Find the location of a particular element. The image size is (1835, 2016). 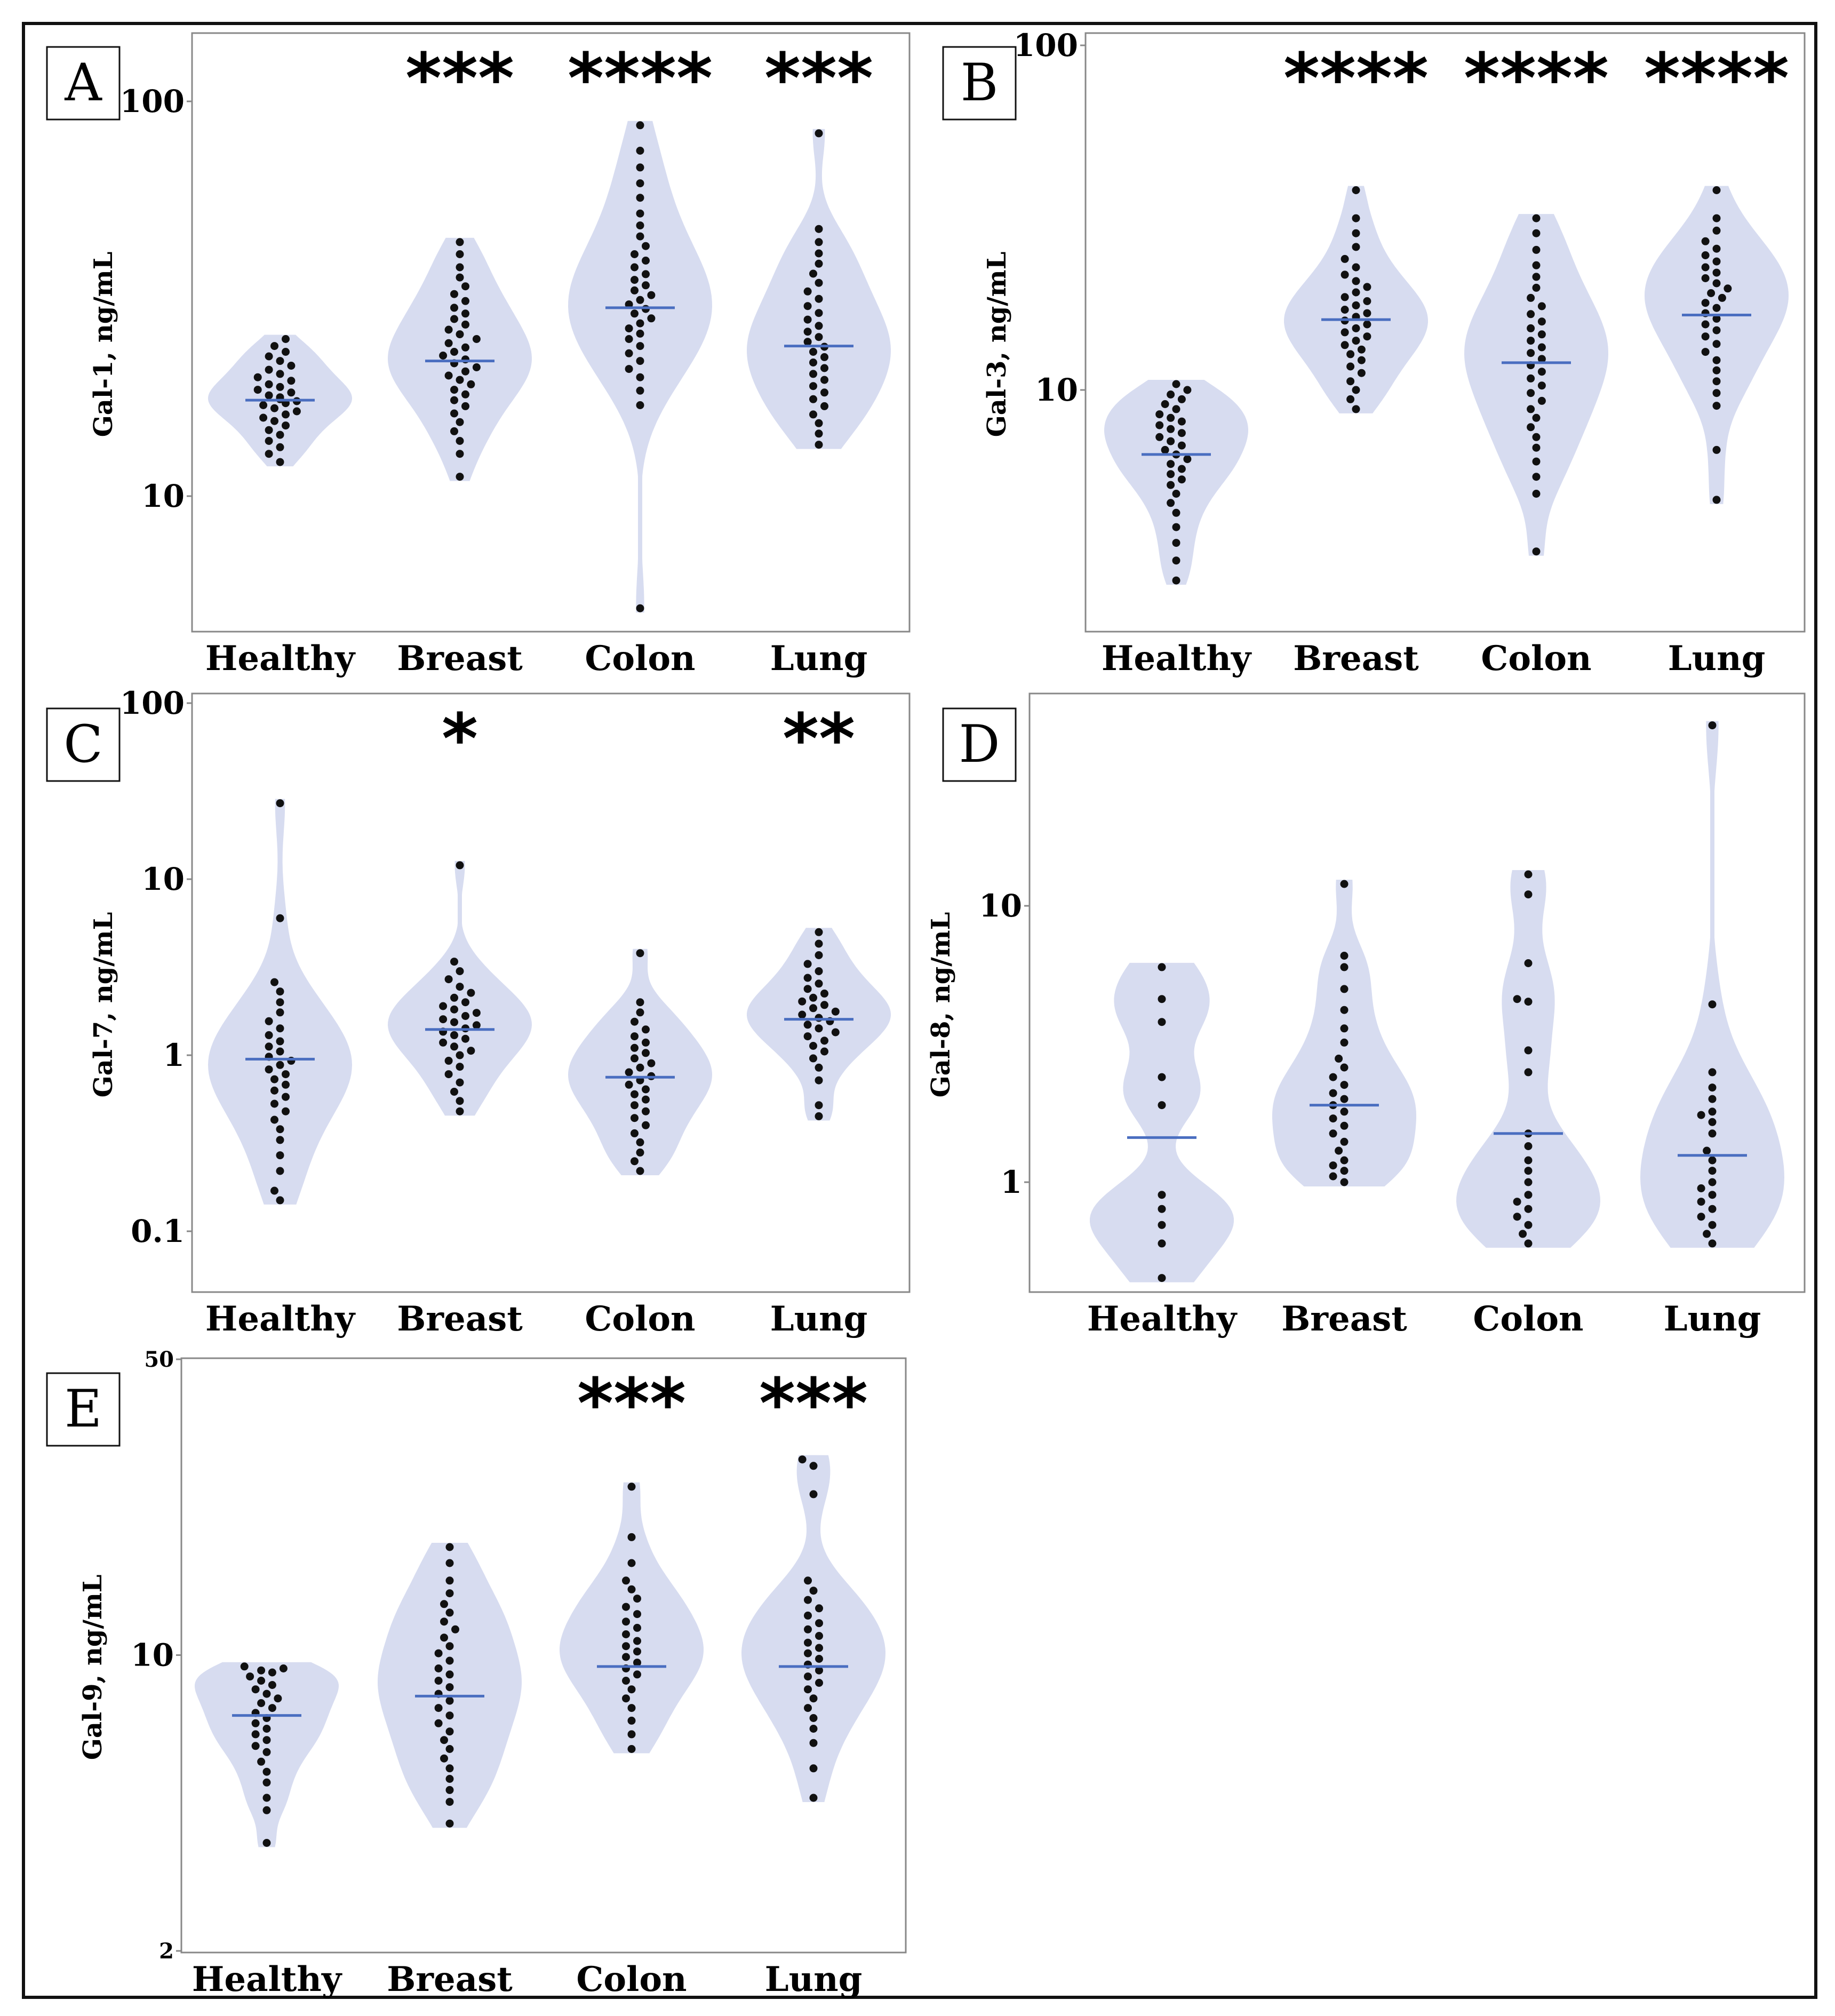

y-axis-label-e: Gal-9, ng/mL is located at coordinates (93, 1667).